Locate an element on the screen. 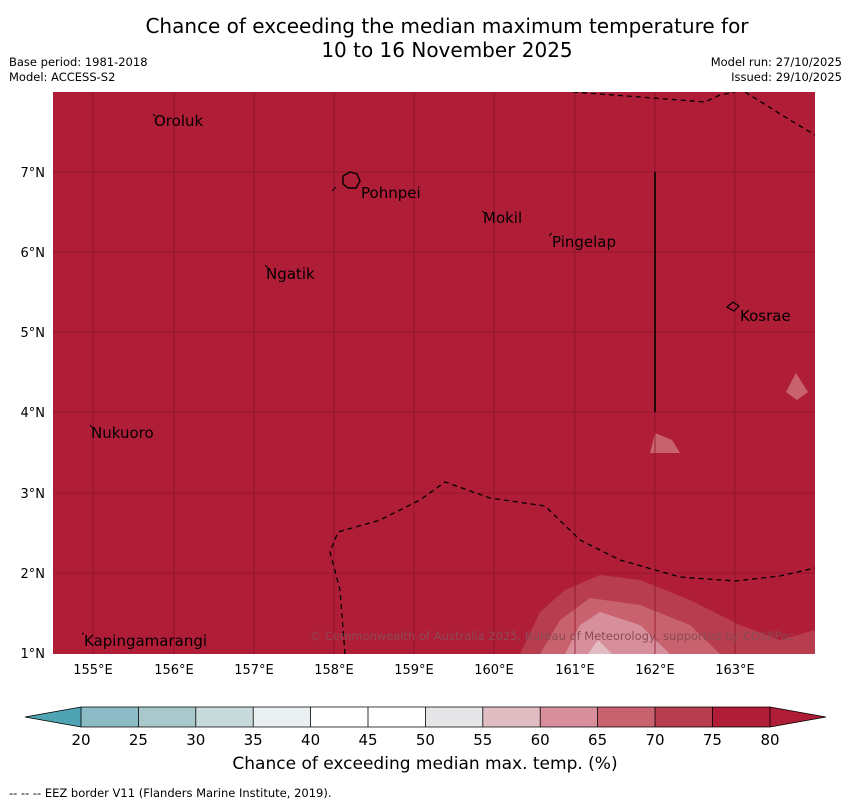  model-name: Model: ACCESS-S2 is located at coordinates (62, 77).